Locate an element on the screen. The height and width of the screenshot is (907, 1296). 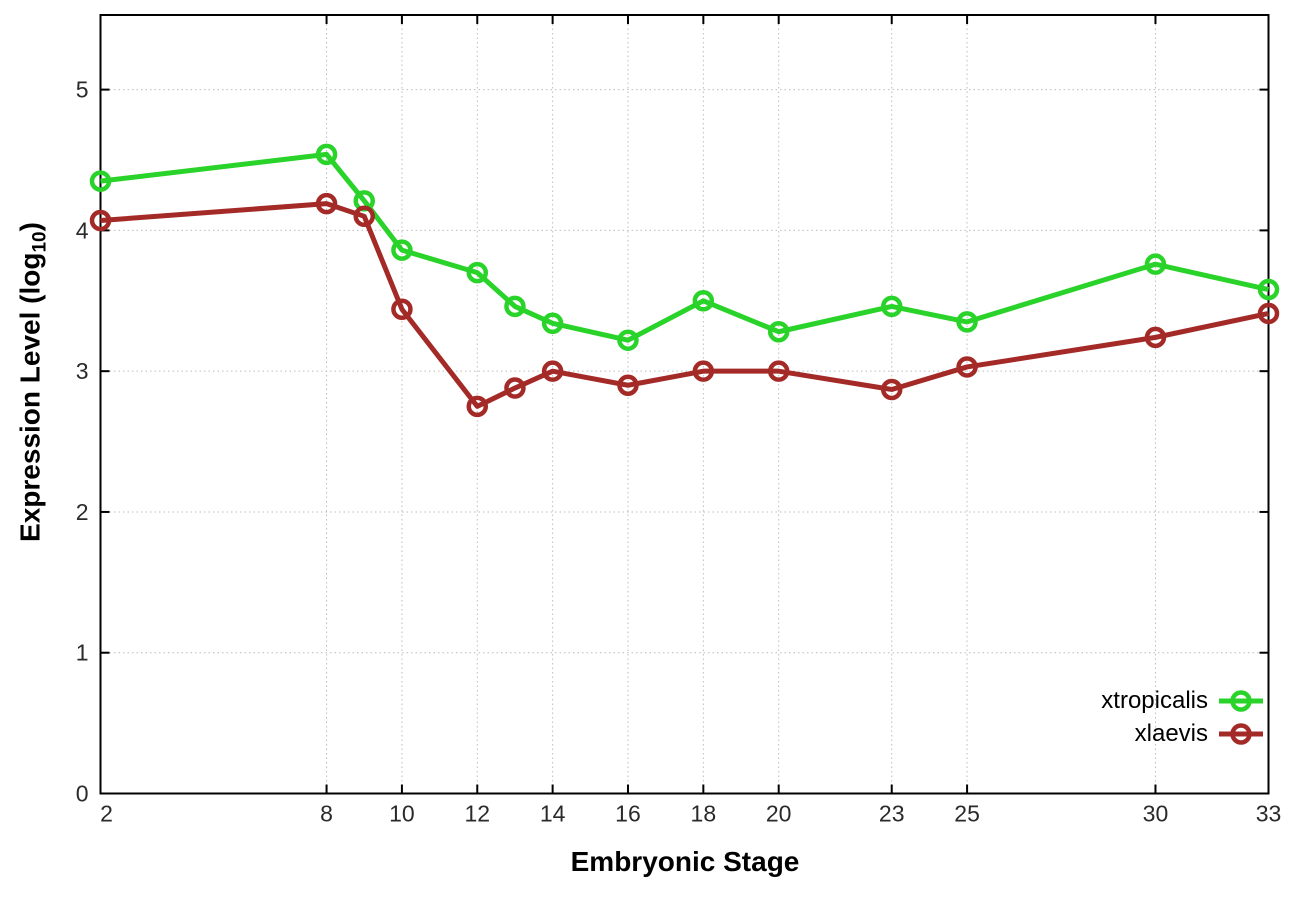
y-axis-title-text: Expression Level (log is located at coordinates (30, 397).